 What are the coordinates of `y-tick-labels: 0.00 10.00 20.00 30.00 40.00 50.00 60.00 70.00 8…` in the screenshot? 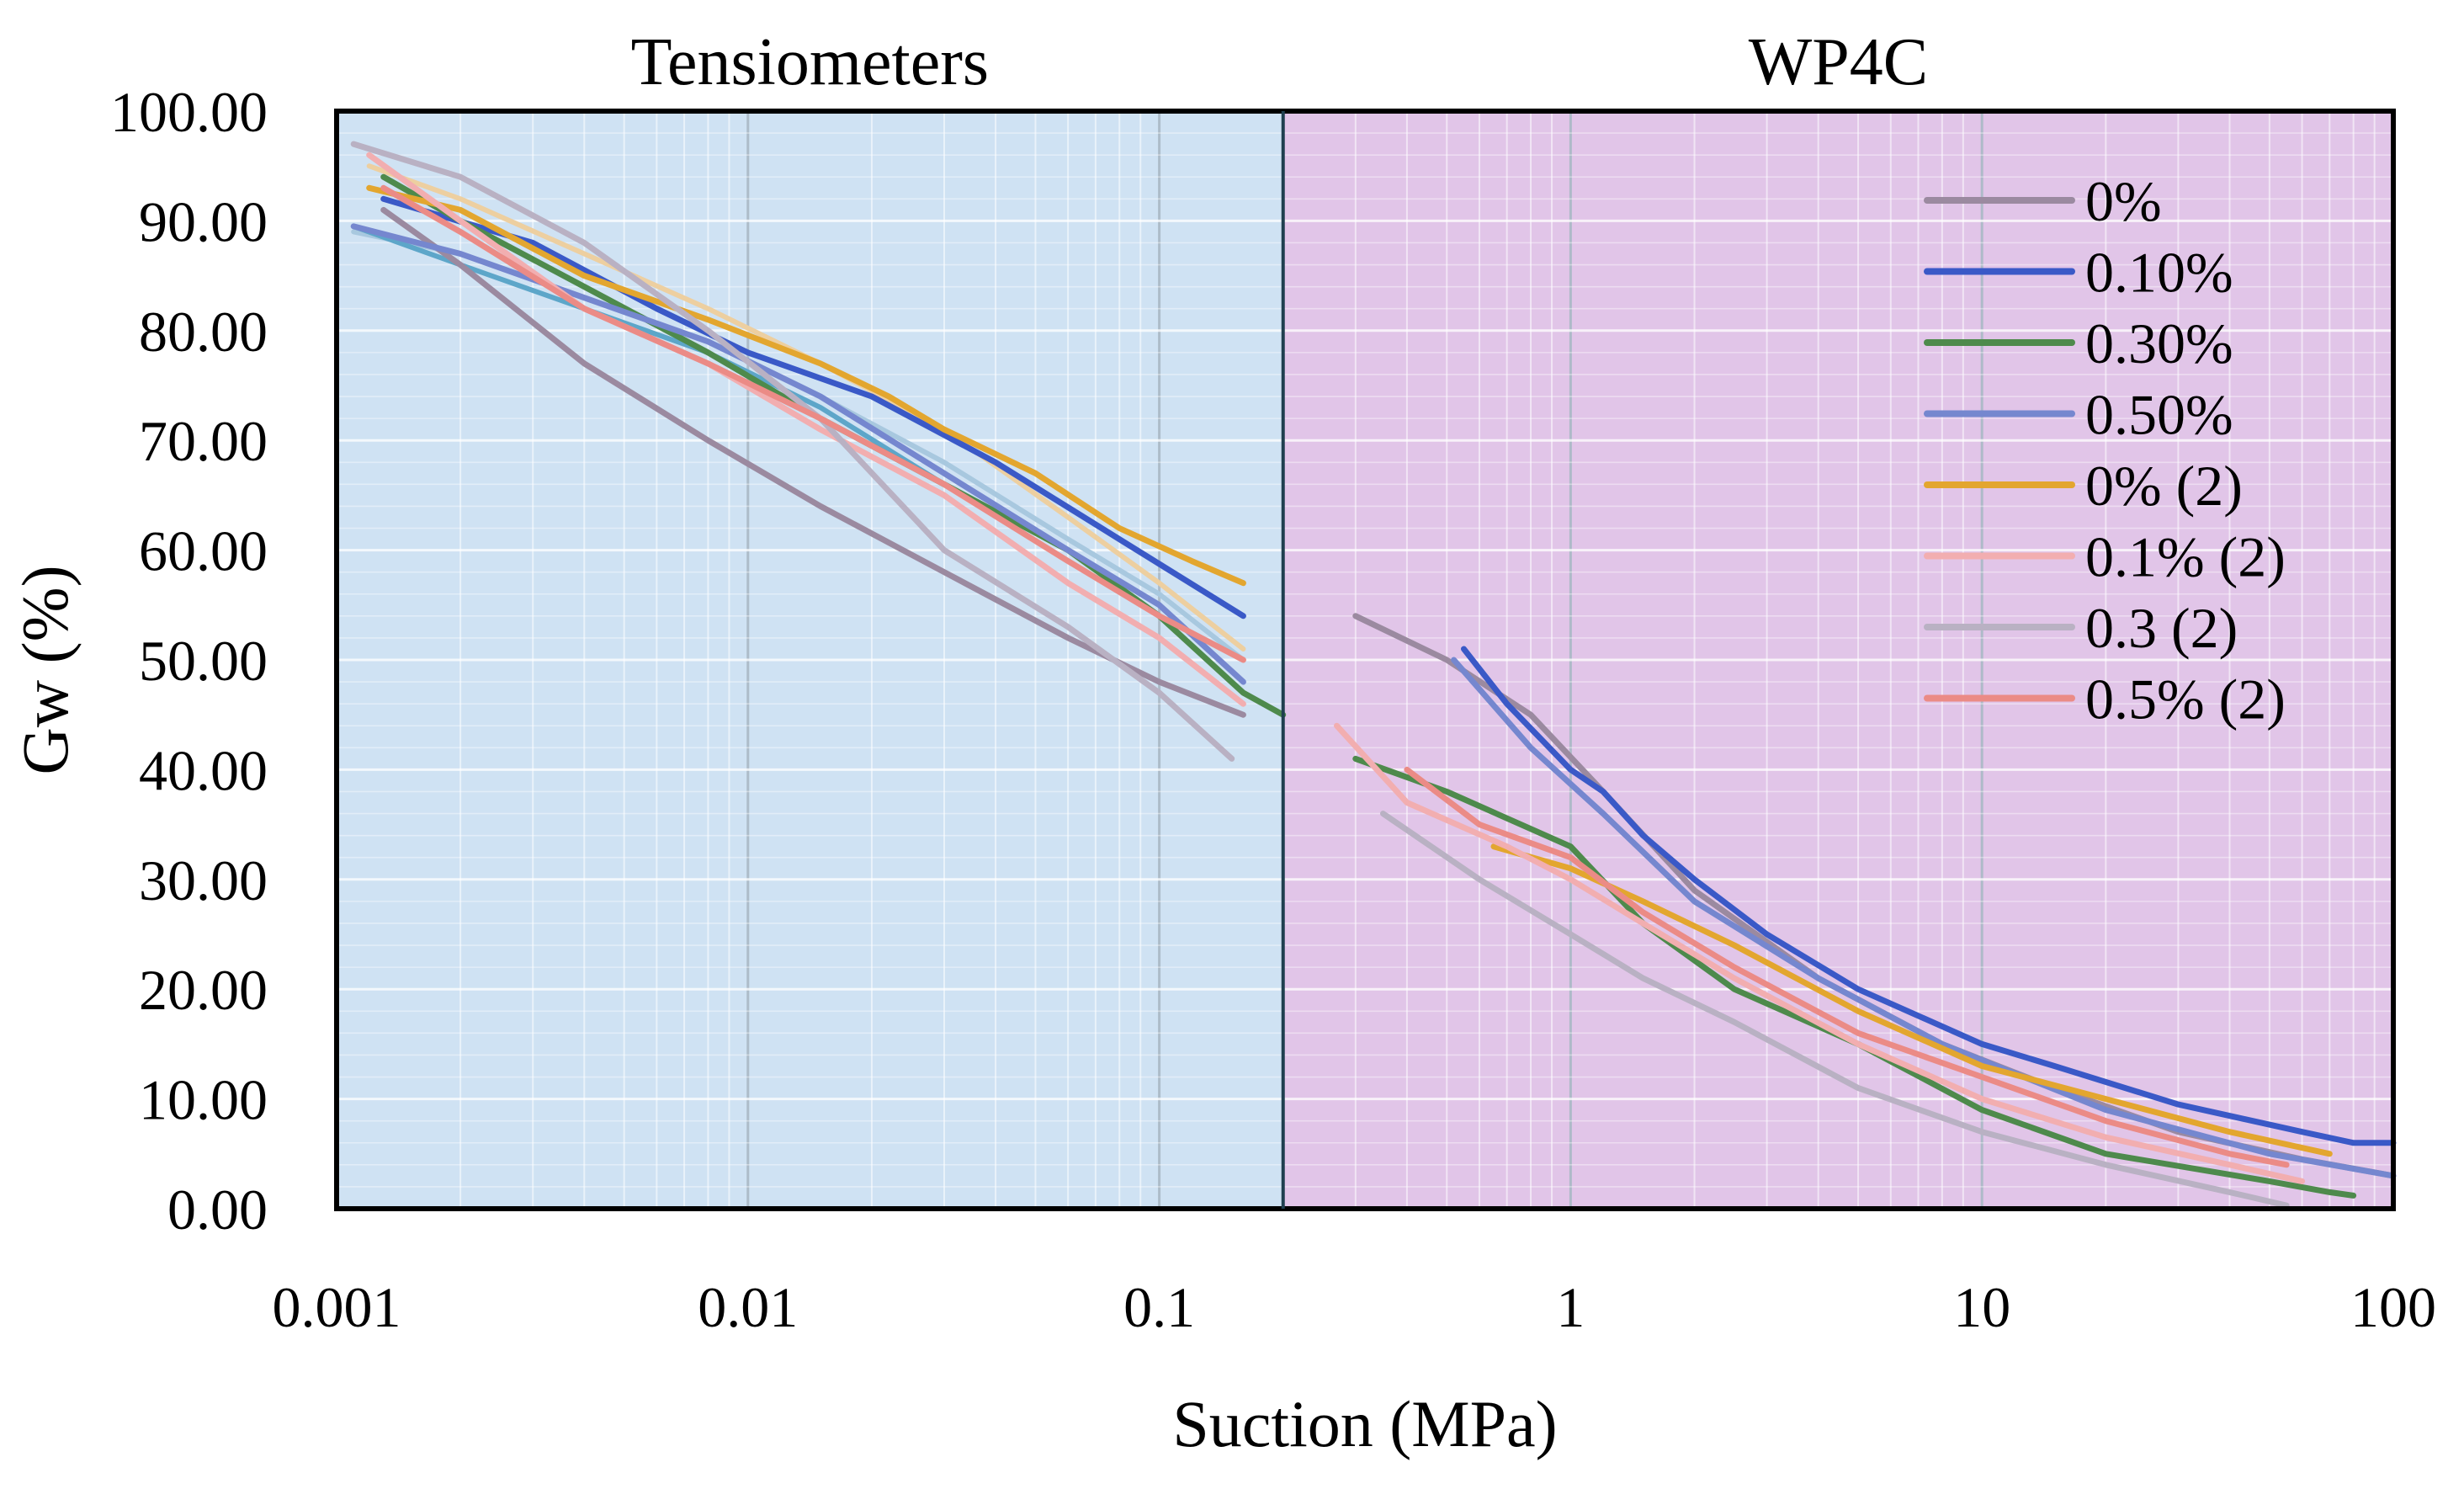 It's located at (189, 661).